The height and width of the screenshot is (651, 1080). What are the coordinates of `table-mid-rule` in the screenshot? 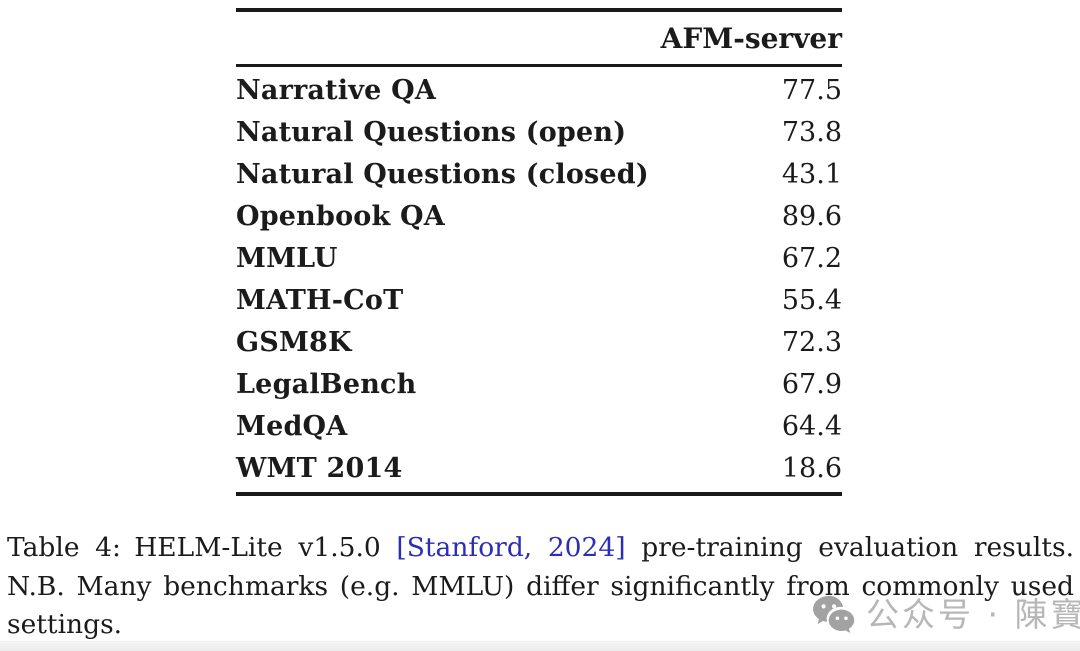 It's located at (539, 65).